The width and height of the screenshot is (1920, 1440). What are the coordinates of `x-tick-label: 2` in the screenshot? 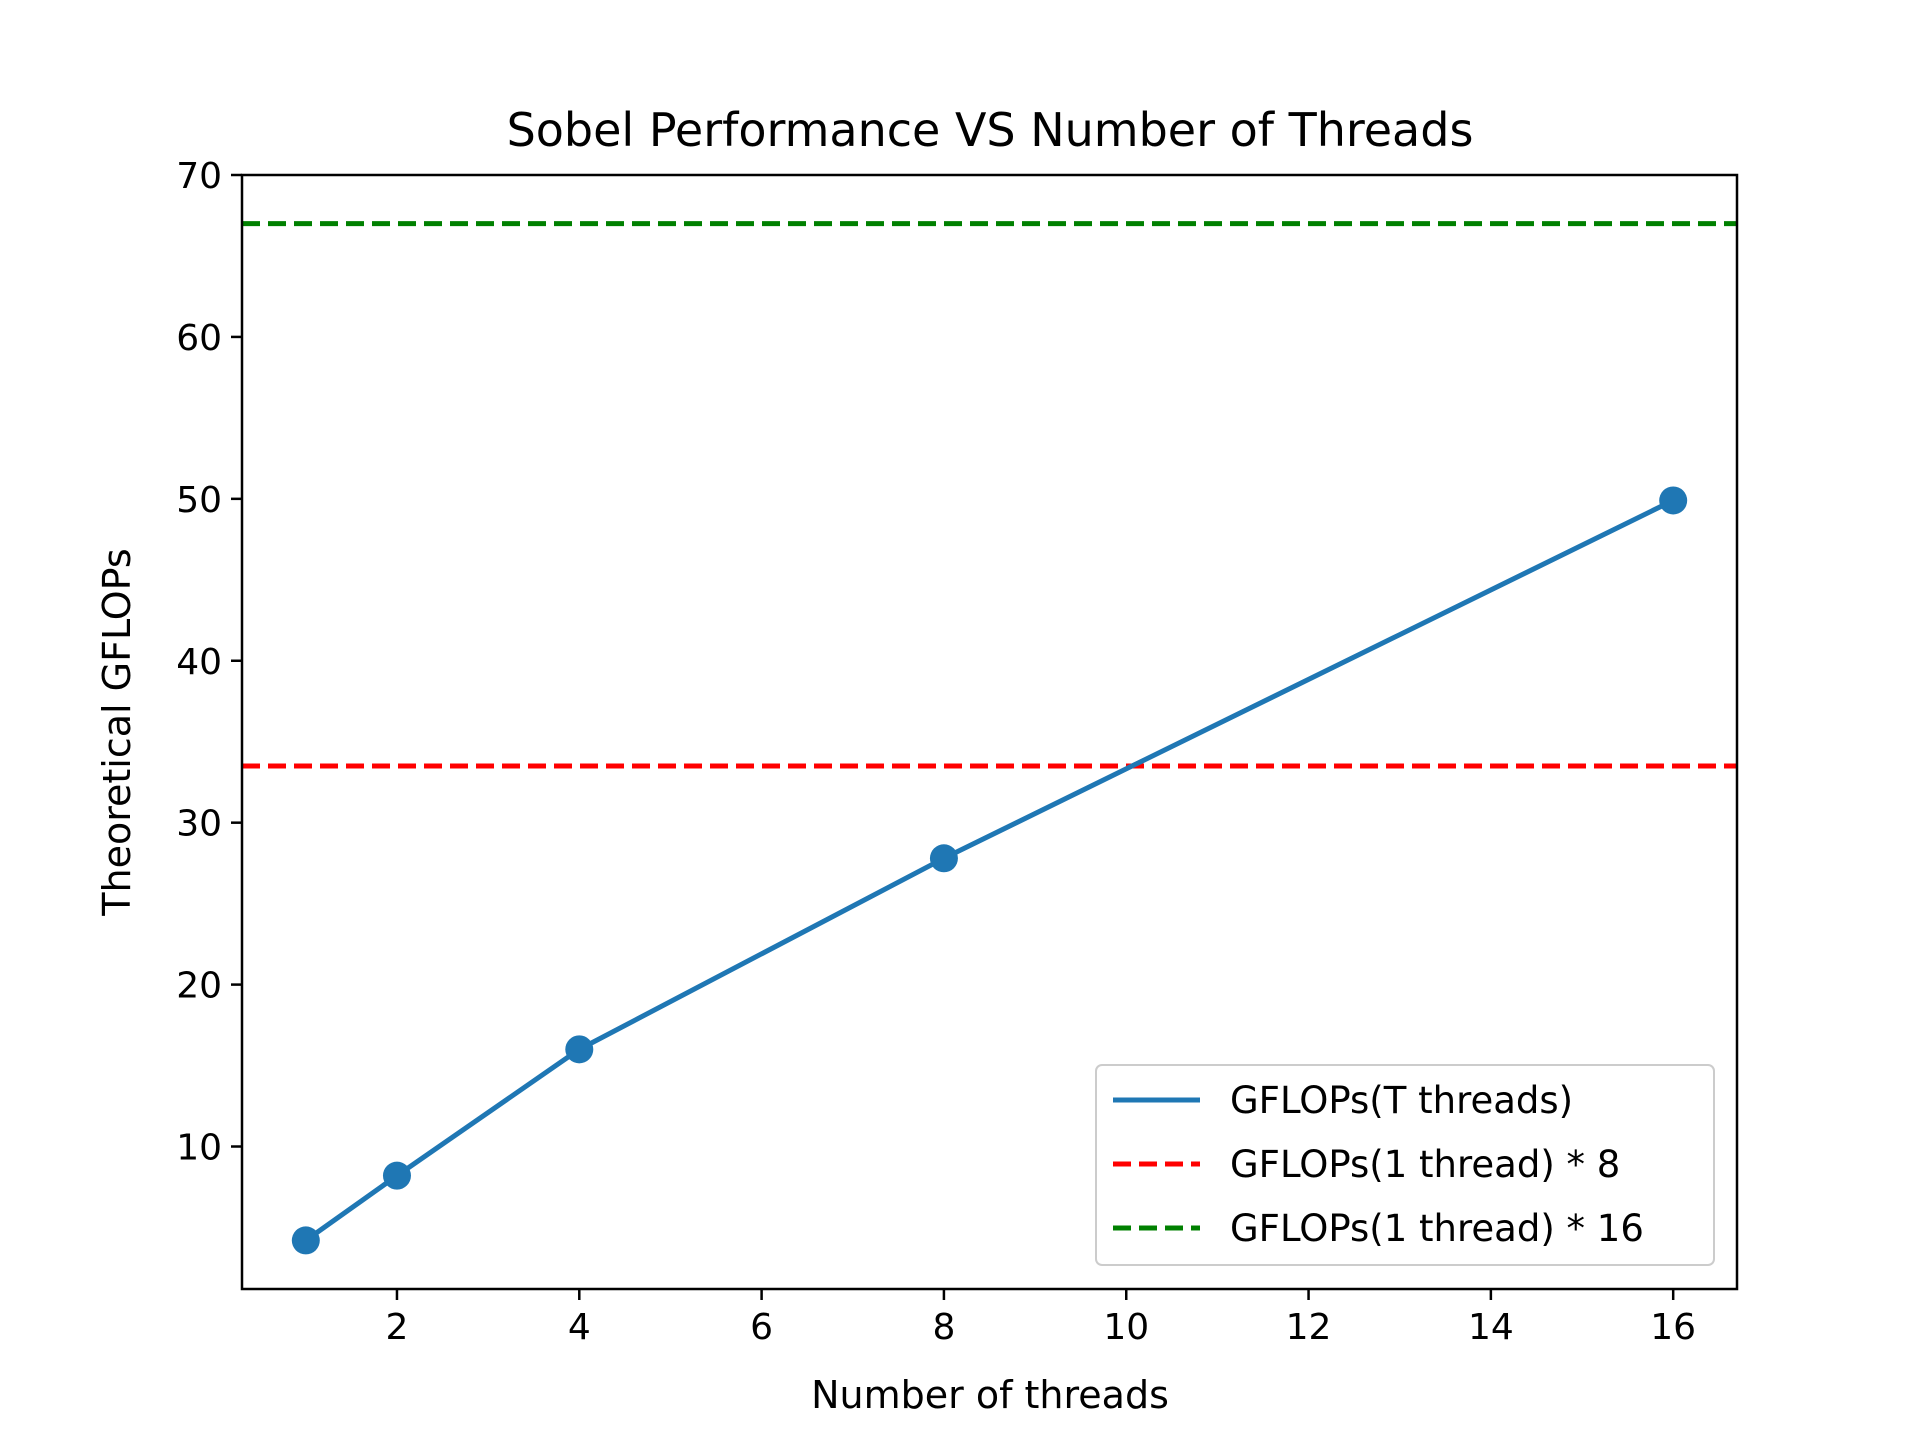 It's located at (397, 1327).